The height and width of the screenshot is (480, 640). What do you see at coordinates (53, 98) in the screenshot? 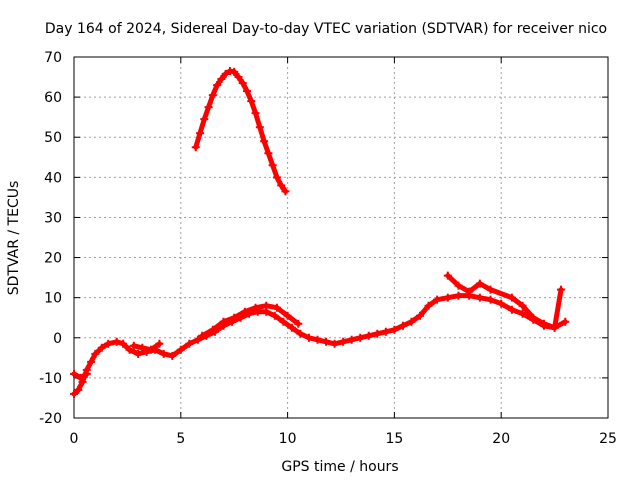
I see `y-tick-label: 60` at bounding box center [53, 98].